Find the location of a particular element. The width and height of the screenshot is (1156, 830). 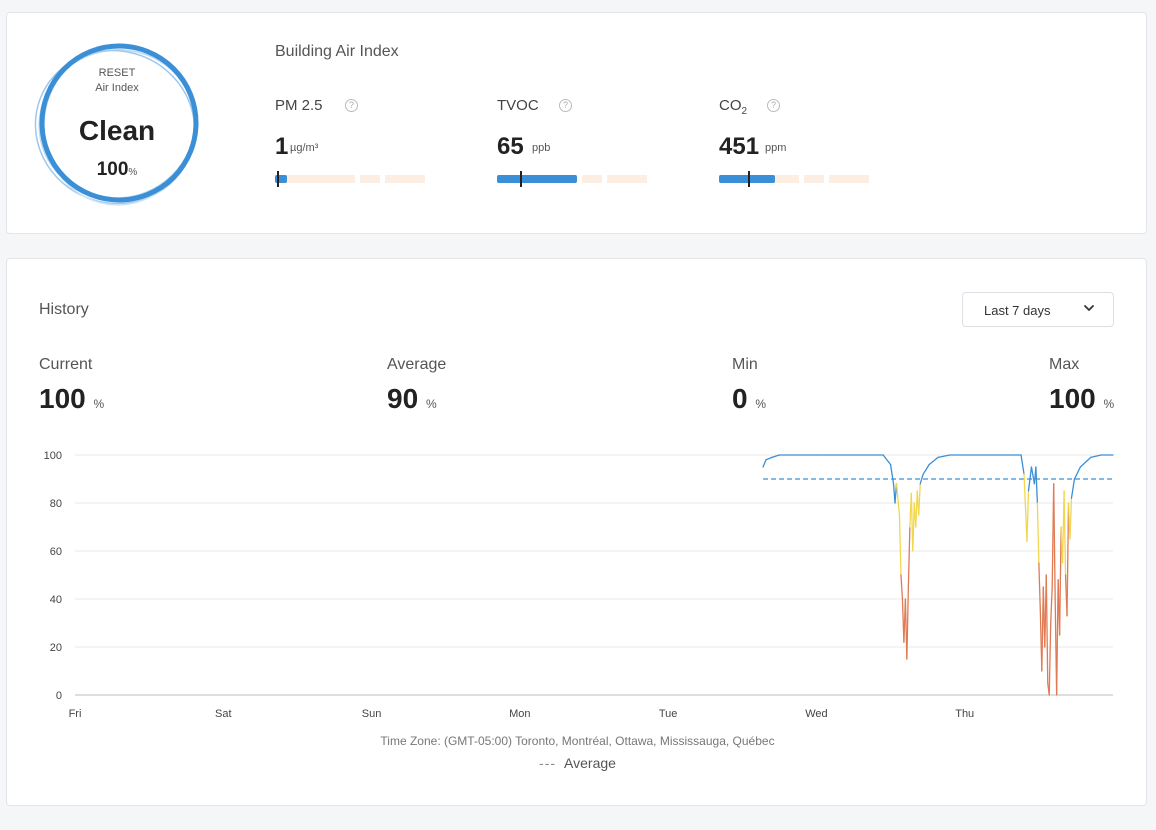

air-index-ring is located at coordinates (115, 125).